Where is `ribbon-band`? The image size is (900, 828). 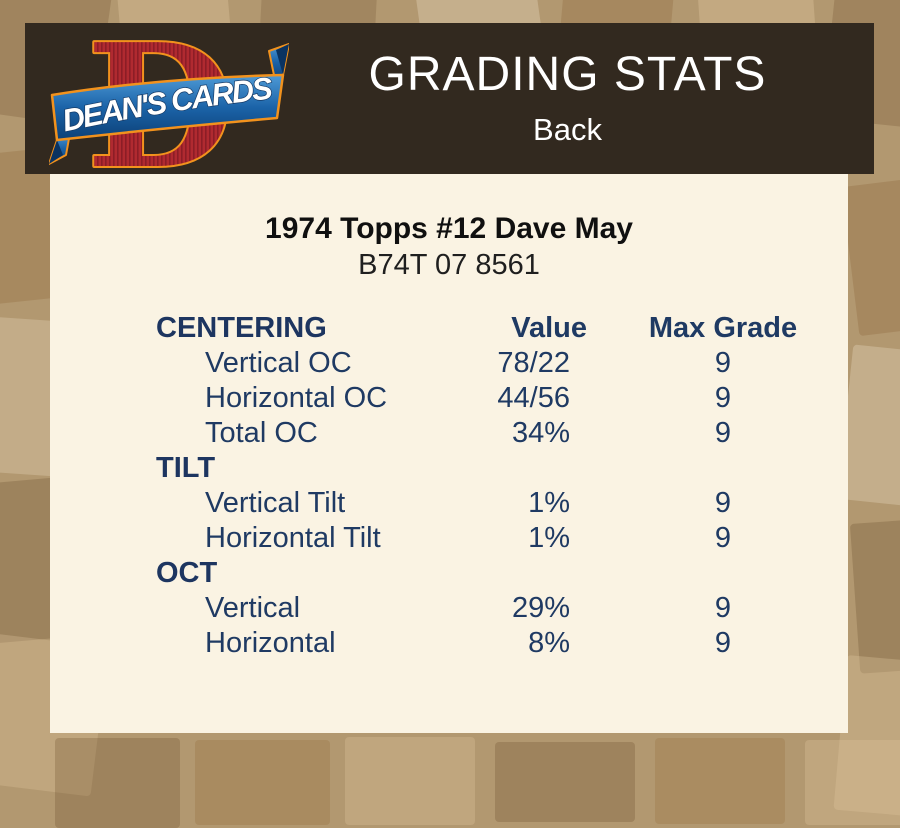 ribbon-band is located at coordinates (167, 107).